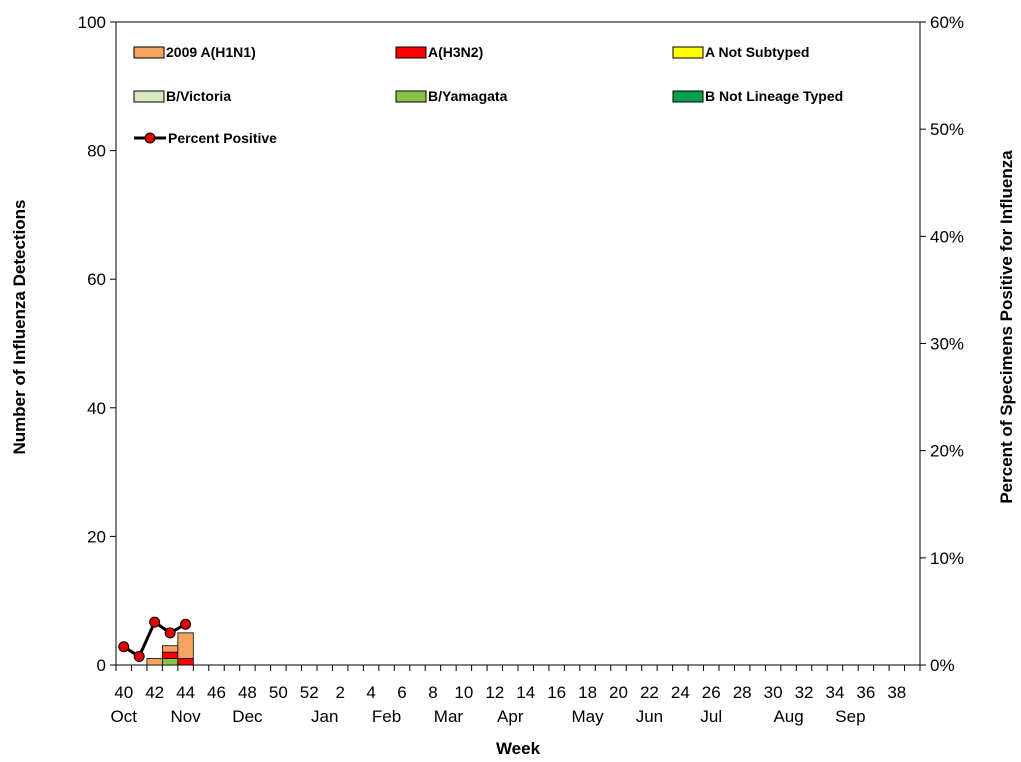  I want to click on month-label: Apr, so click(510, 716).